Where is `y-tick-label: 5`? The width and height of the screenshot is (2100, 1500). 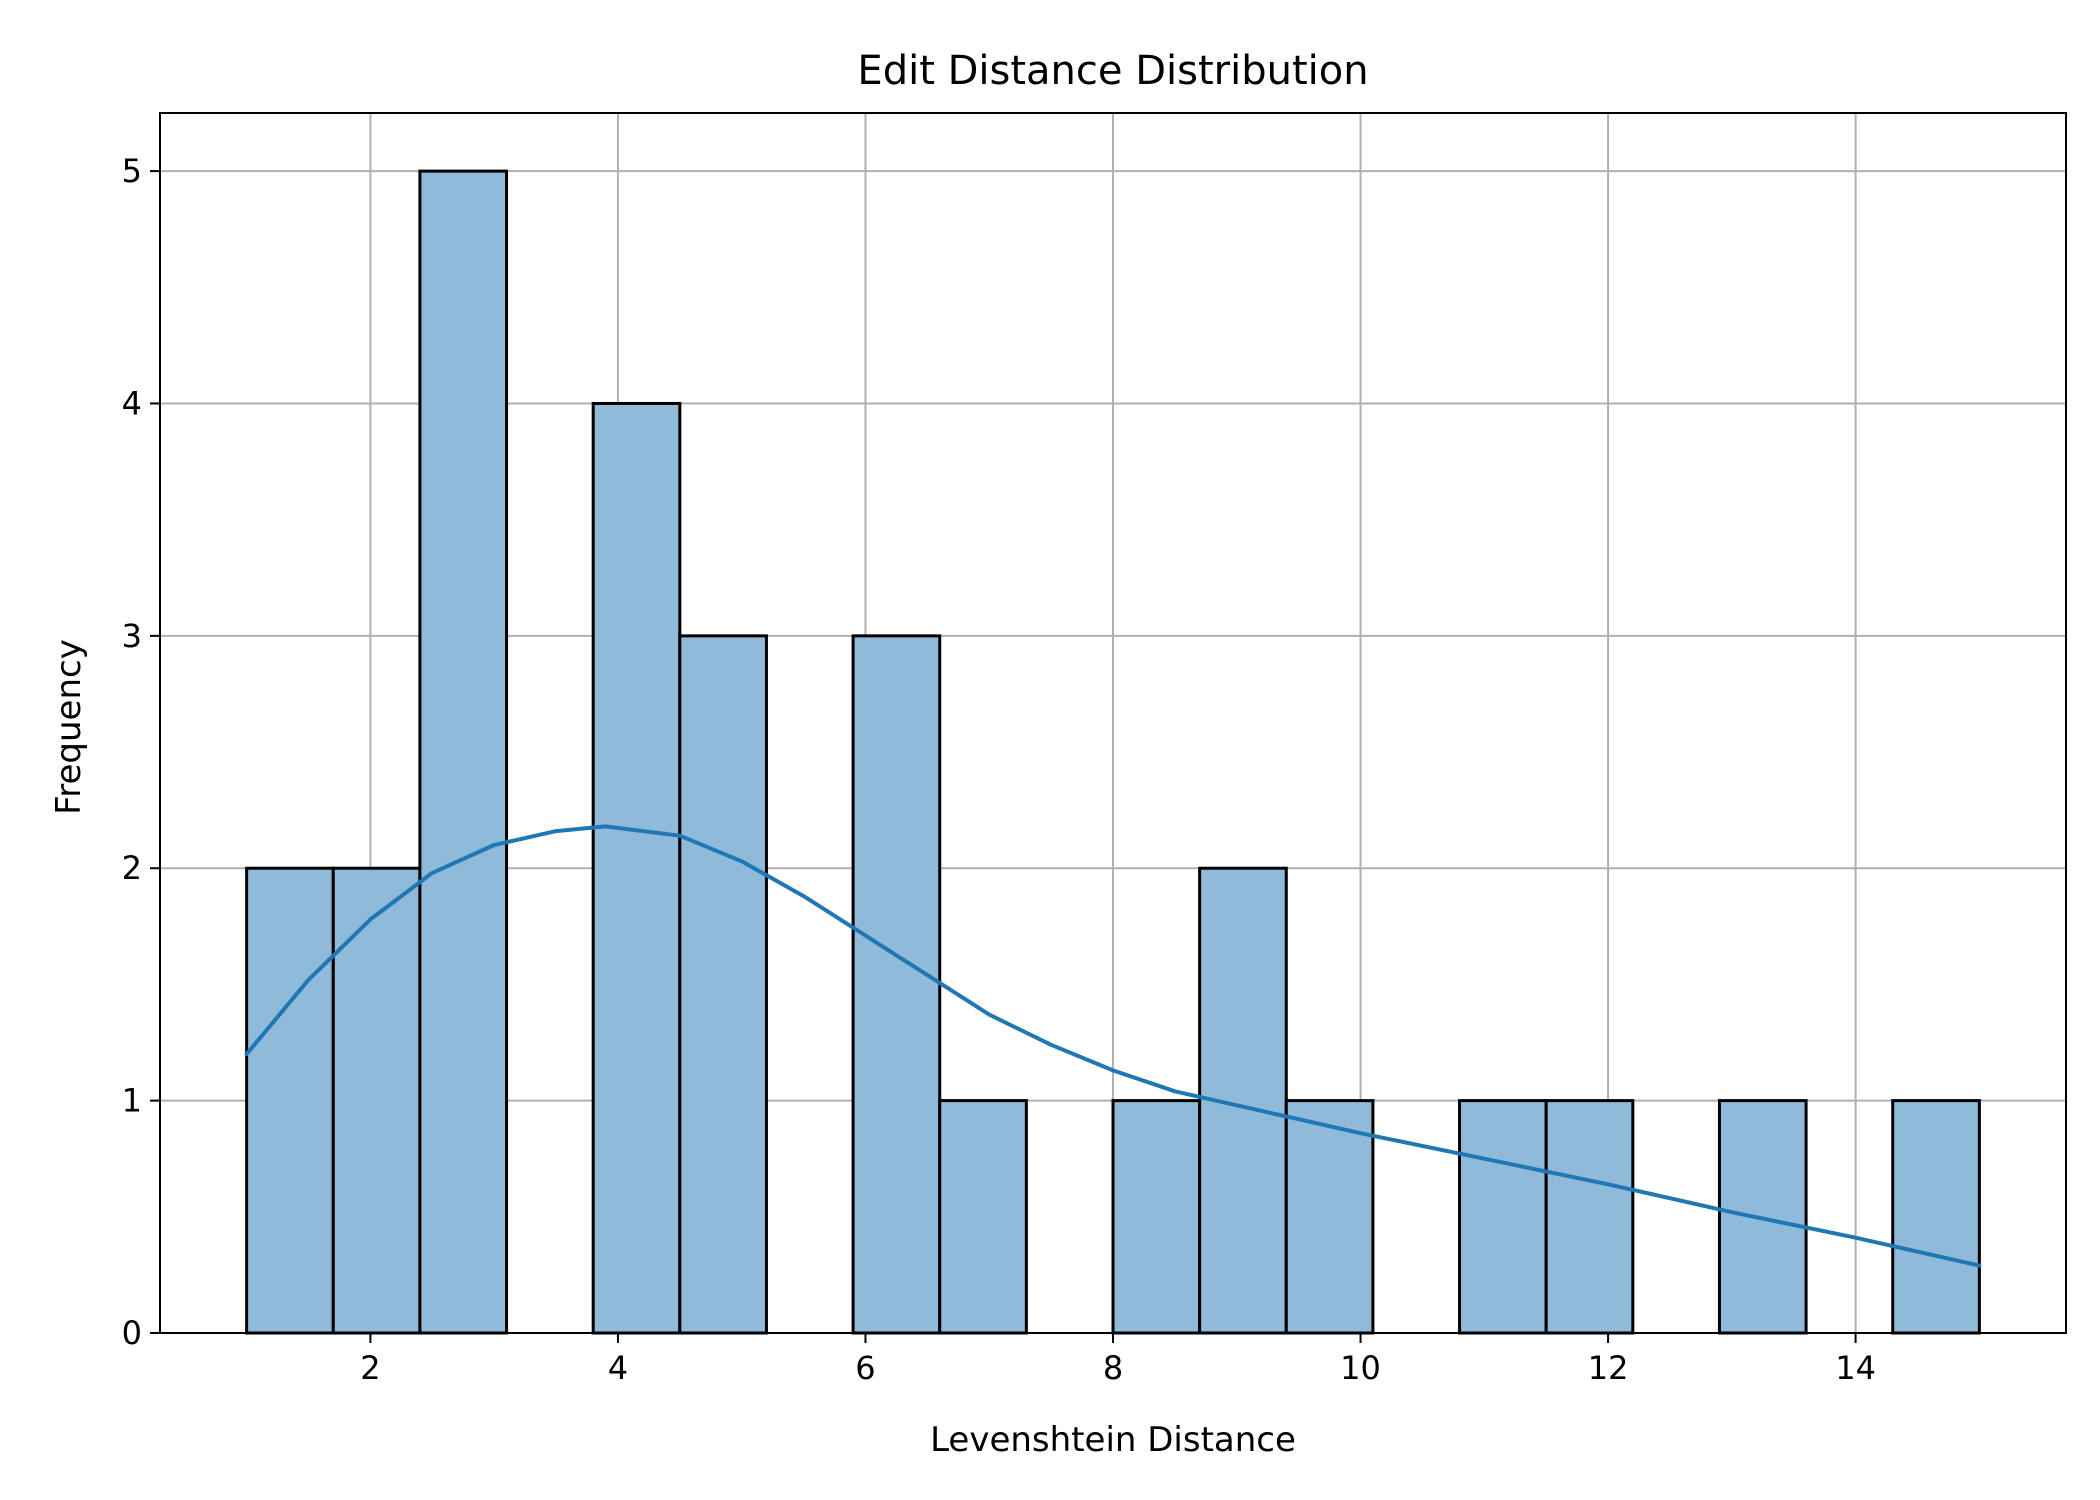 y-tick-label: 5 is located at coordinates (132, 171).